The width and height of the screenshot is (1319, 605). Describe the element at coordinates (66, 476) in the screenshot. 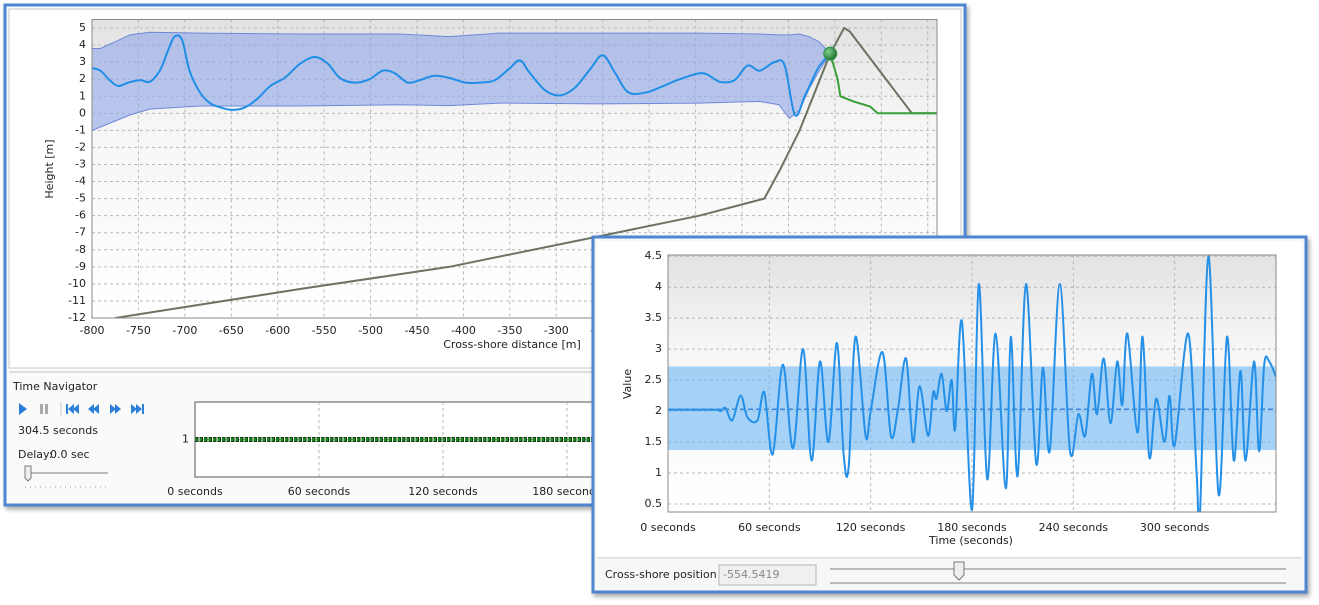

I see `delay-slider` at that location.